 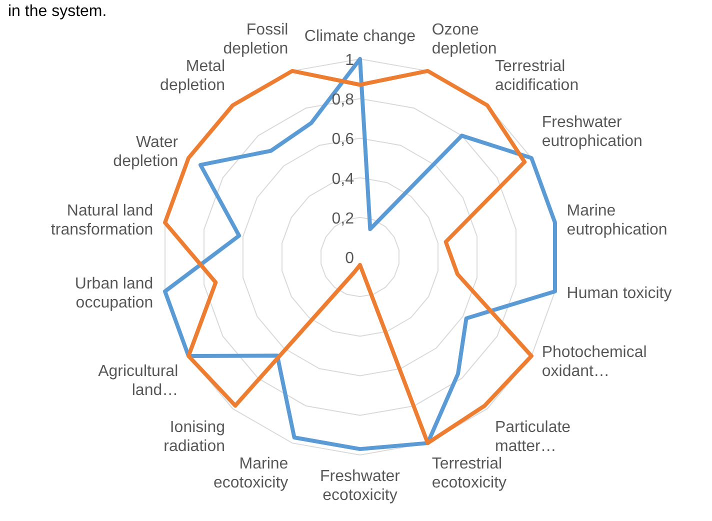 I want to click on spoke-label: Climate change, so click(x=360, y=36).